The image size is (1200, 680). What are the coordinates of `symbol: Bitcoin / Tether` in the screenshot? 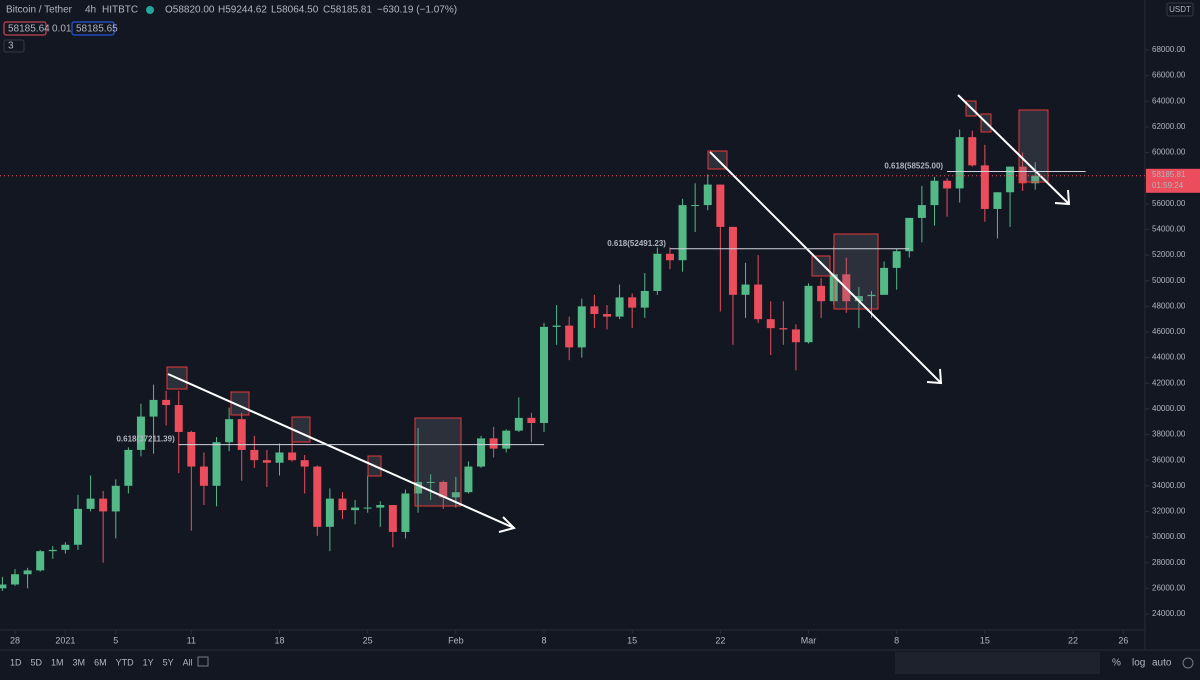 It's located at (39, 10).